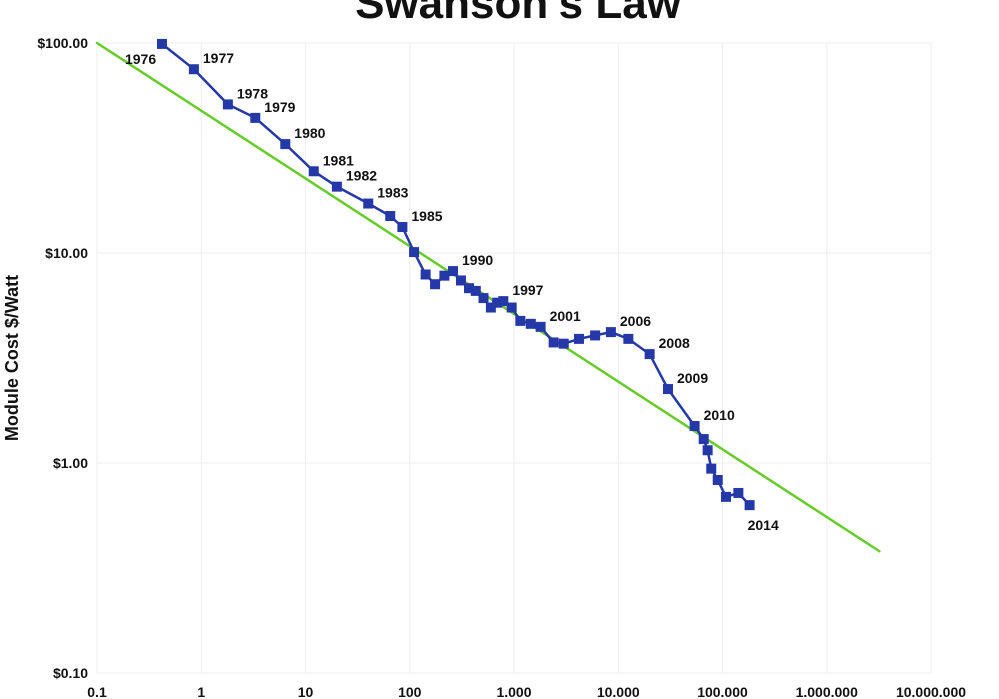  What do you see at coordinates (763, 525) in the screenshot?
I see `year-label: 2014` at bounding box center [763, 525].